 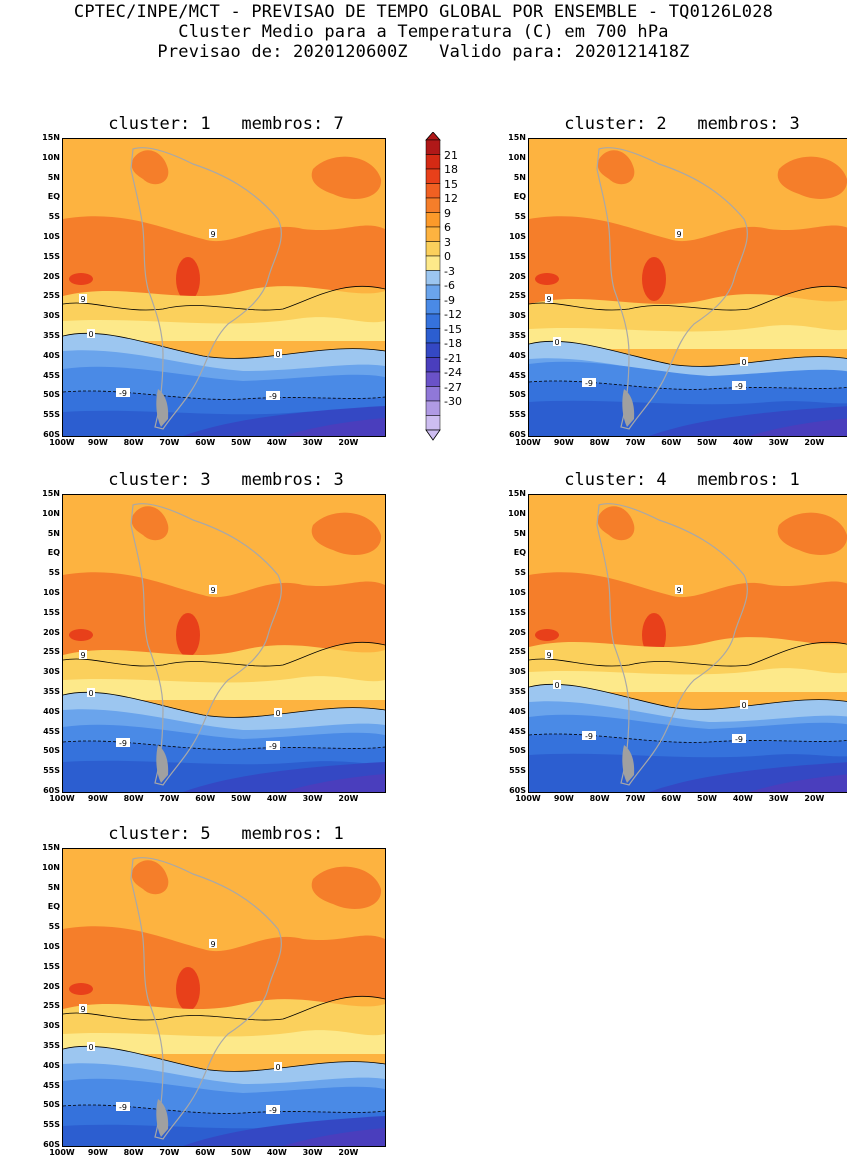 I want to click on cluster-map-4: 9 9 0 0 -9 -9, so click(x=687, y=643).